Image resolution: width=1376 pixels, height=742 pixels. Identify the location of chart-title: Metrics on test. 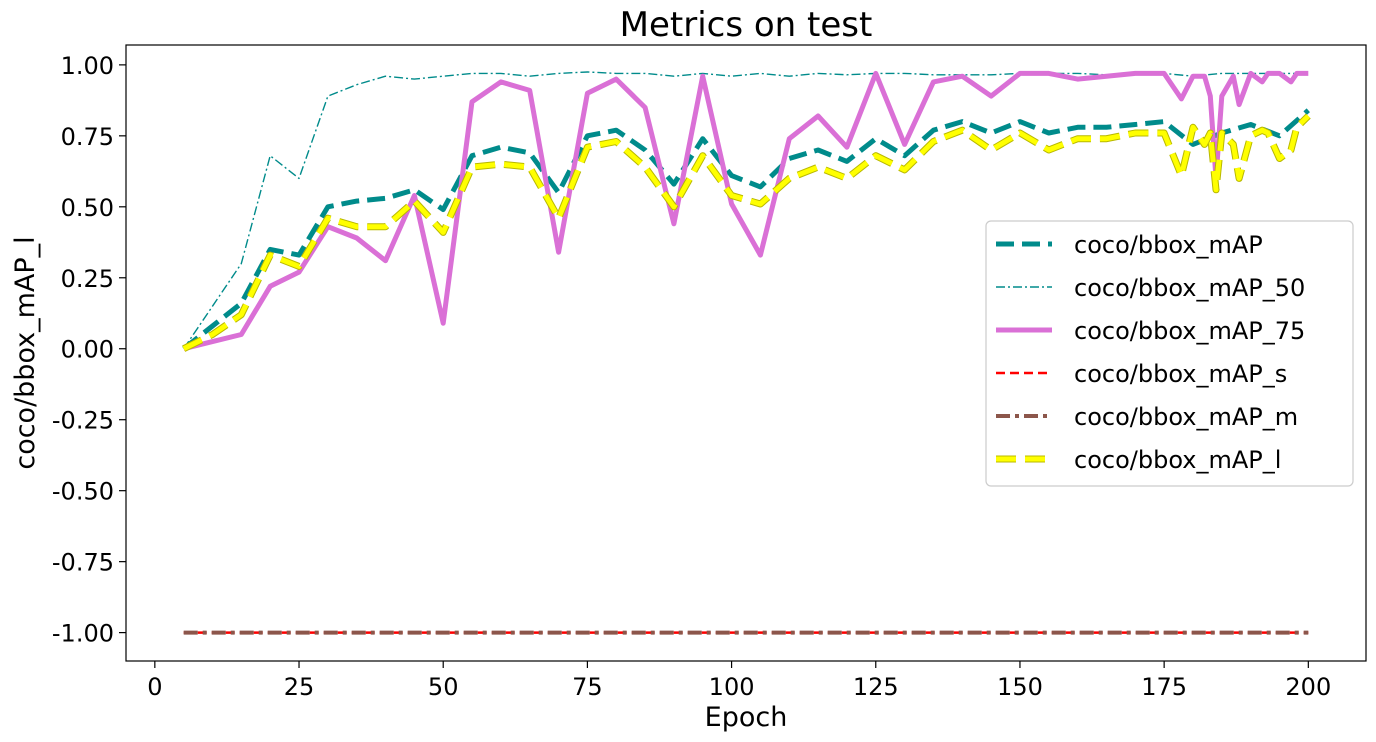
(746, 25).